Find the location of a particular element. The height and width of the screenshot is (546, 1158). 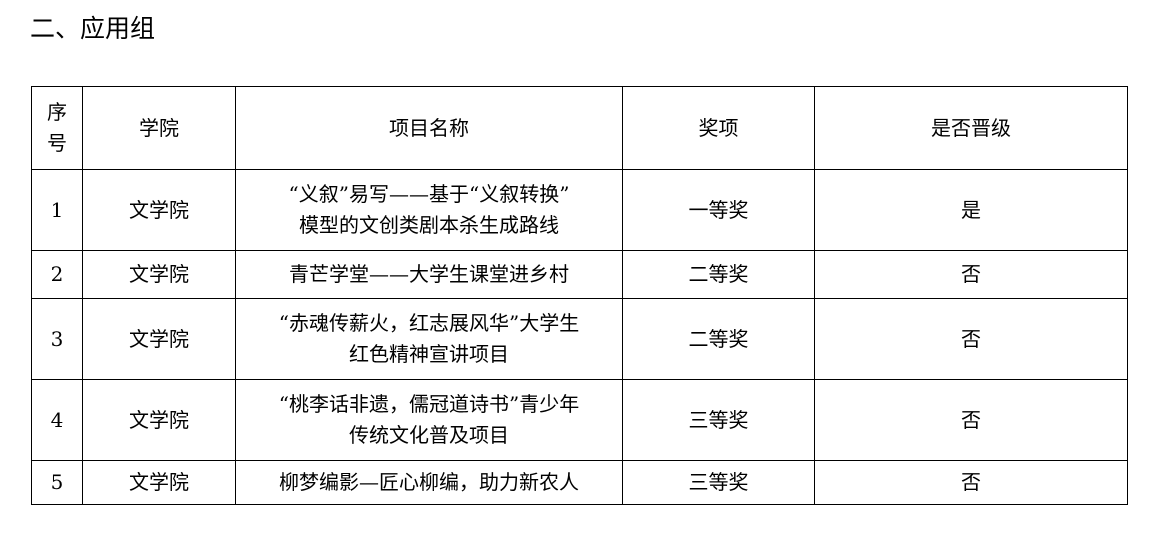

table-header-row: 序号 学院 项目名称 奖项 是否晋级 is located at coordinates (579, 128).